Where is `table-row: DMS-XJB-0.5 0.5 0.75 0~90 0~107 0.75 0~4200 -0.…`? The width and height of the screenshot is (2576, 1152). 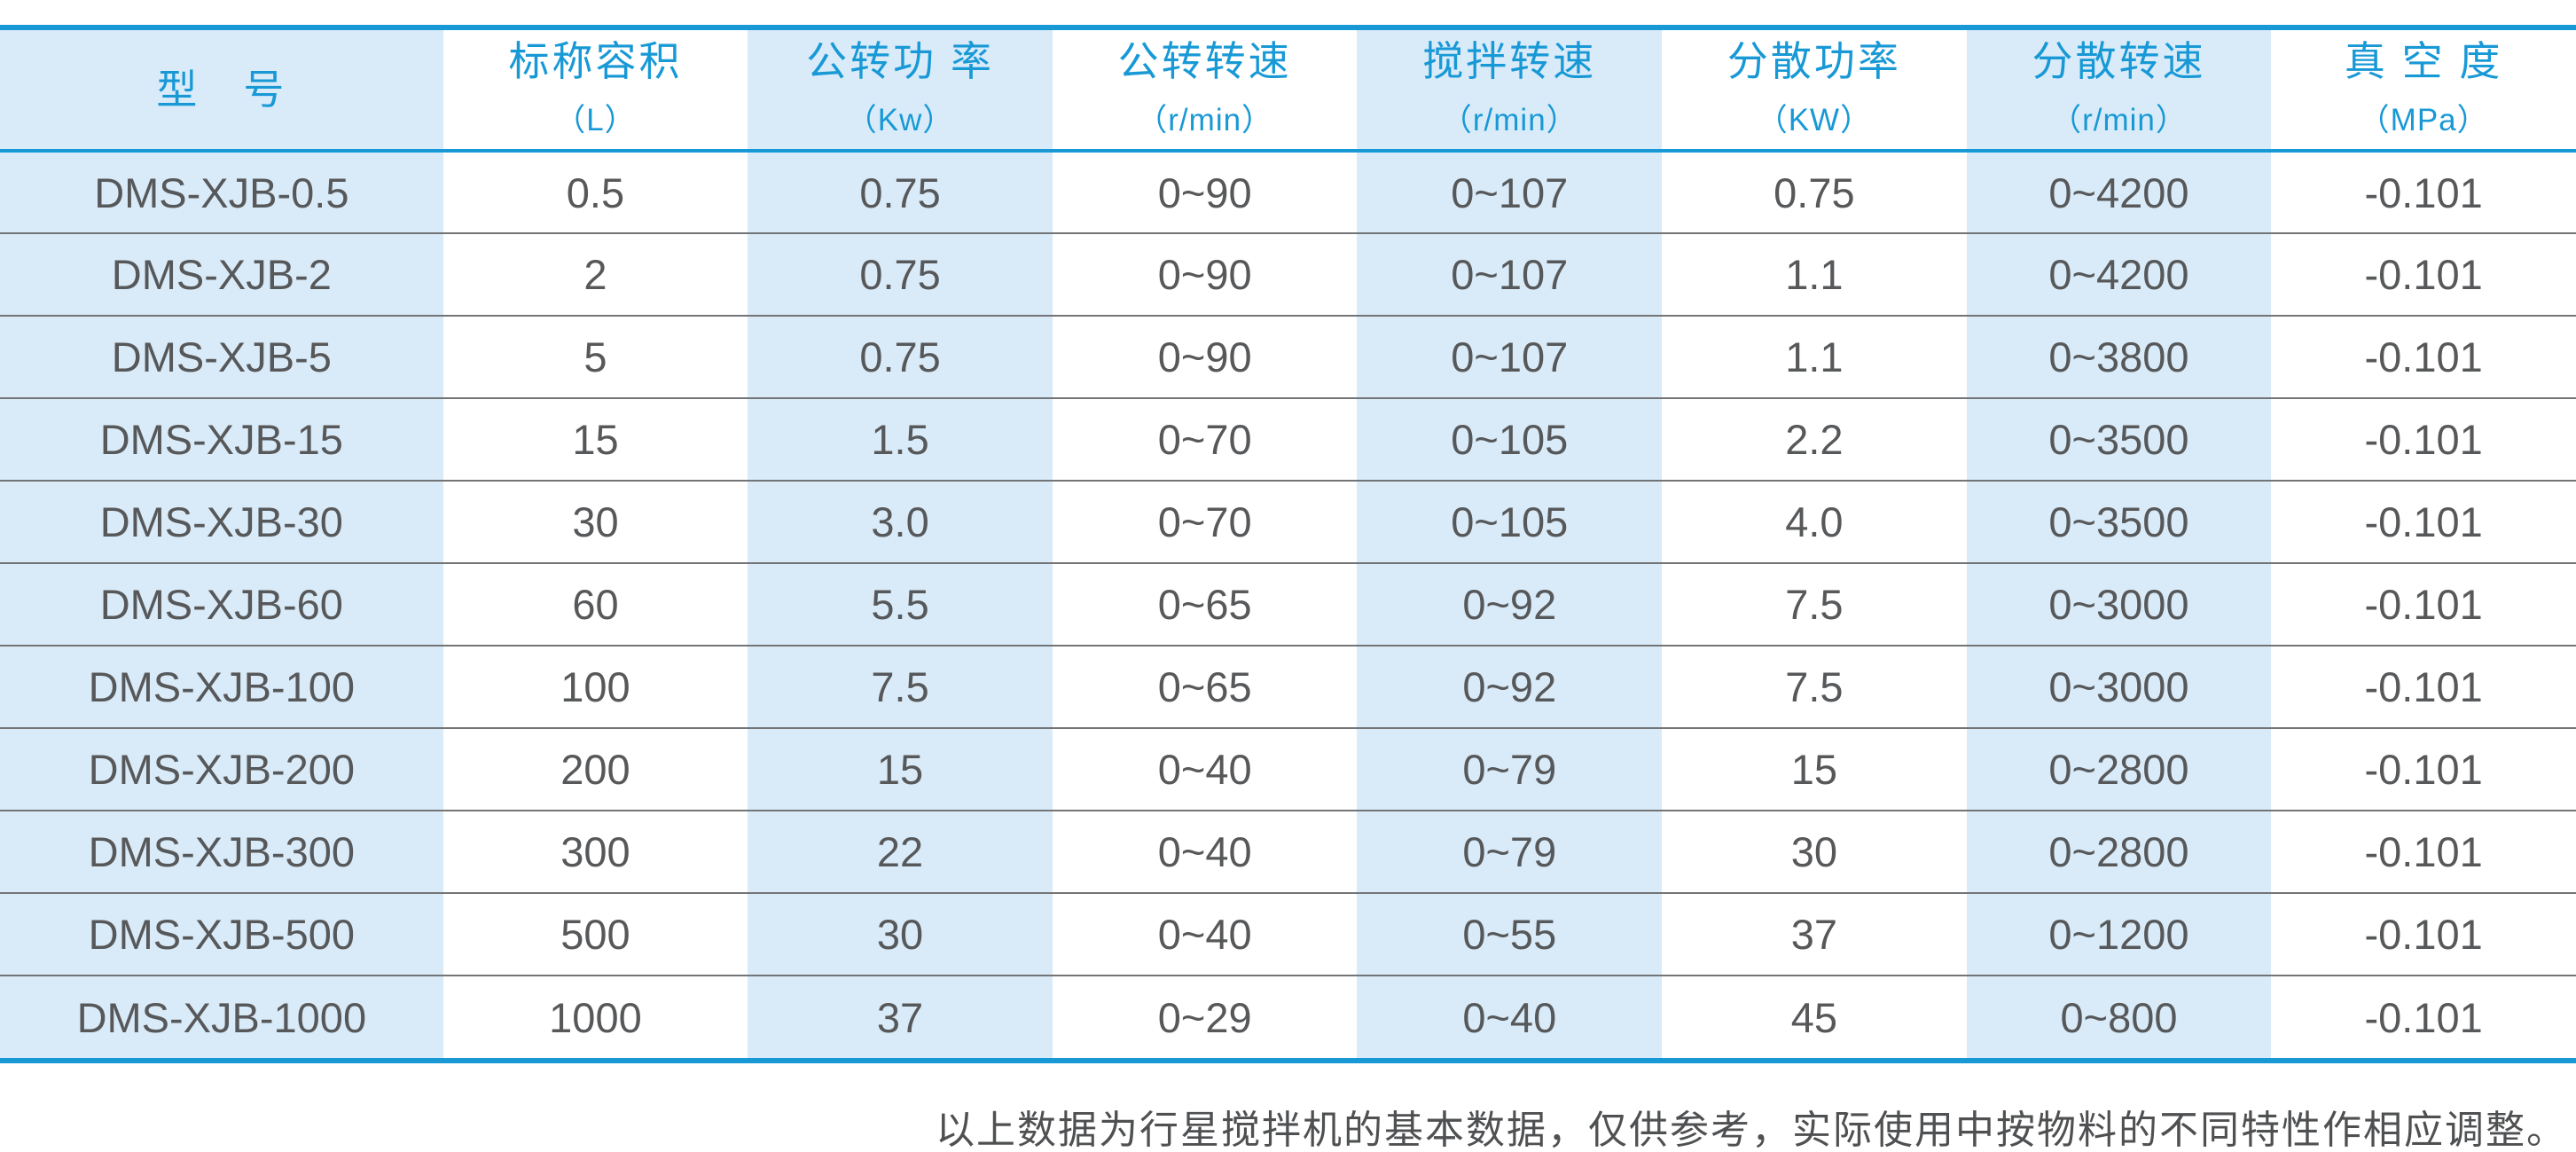 table-row: DMS-XJB-0.5 0.5 0.75 0~90 0~107 0.75 0~4200 -0.… is located at coordinates (1288, 192).